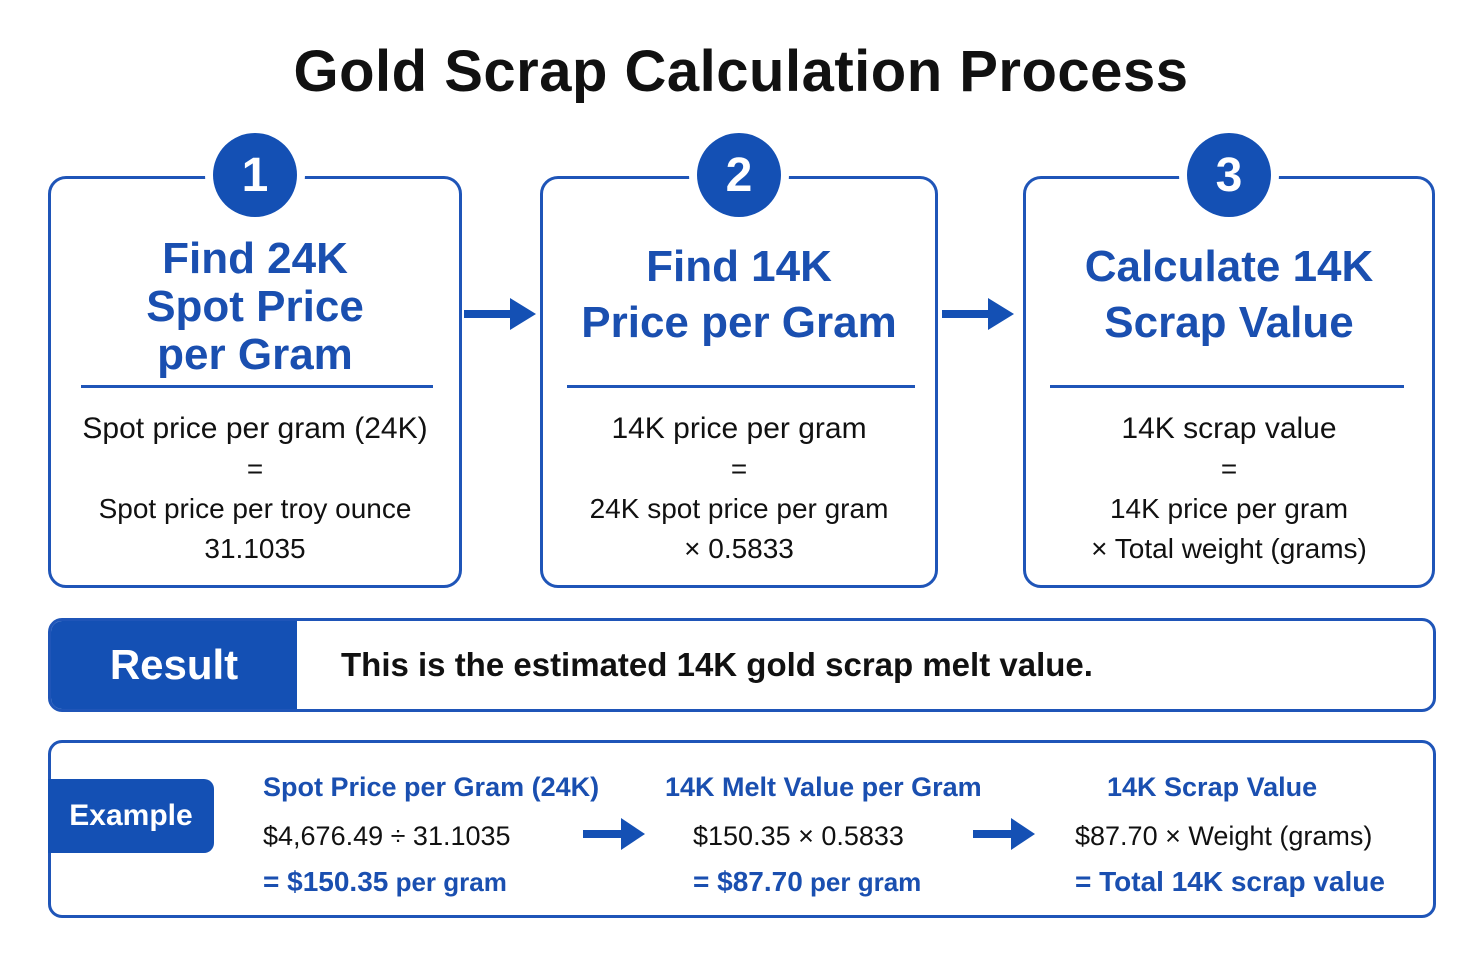 This screenshot has width=1482, height=963. What do you see at coordinates (255, 508) in the screenshot?
I see `formula-rhs-line: Spot price per troy ounce` at bounding box center [255, 508].